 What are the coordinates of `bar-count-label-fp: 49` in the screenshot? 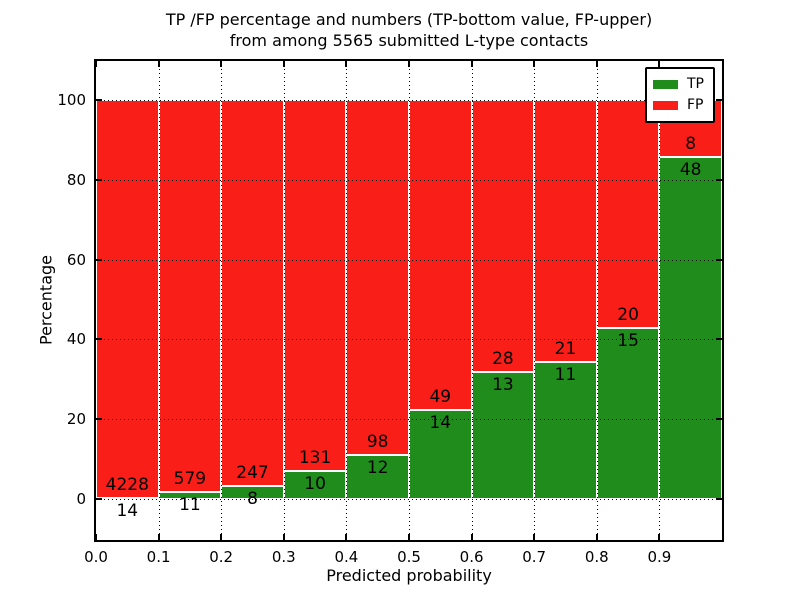 It's located at (440, 397).